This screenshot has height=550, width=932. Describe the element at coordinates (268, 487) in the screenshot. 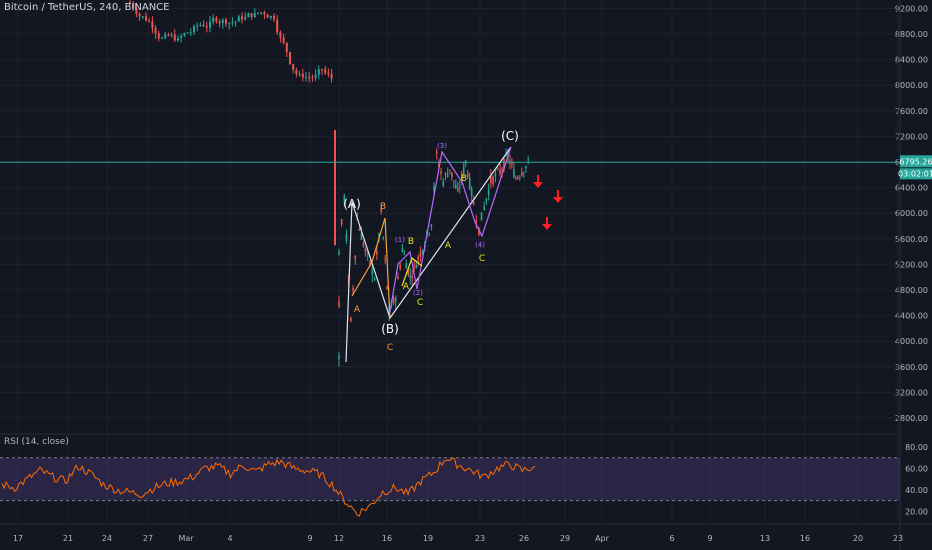

I see `rsi-line` at that location.